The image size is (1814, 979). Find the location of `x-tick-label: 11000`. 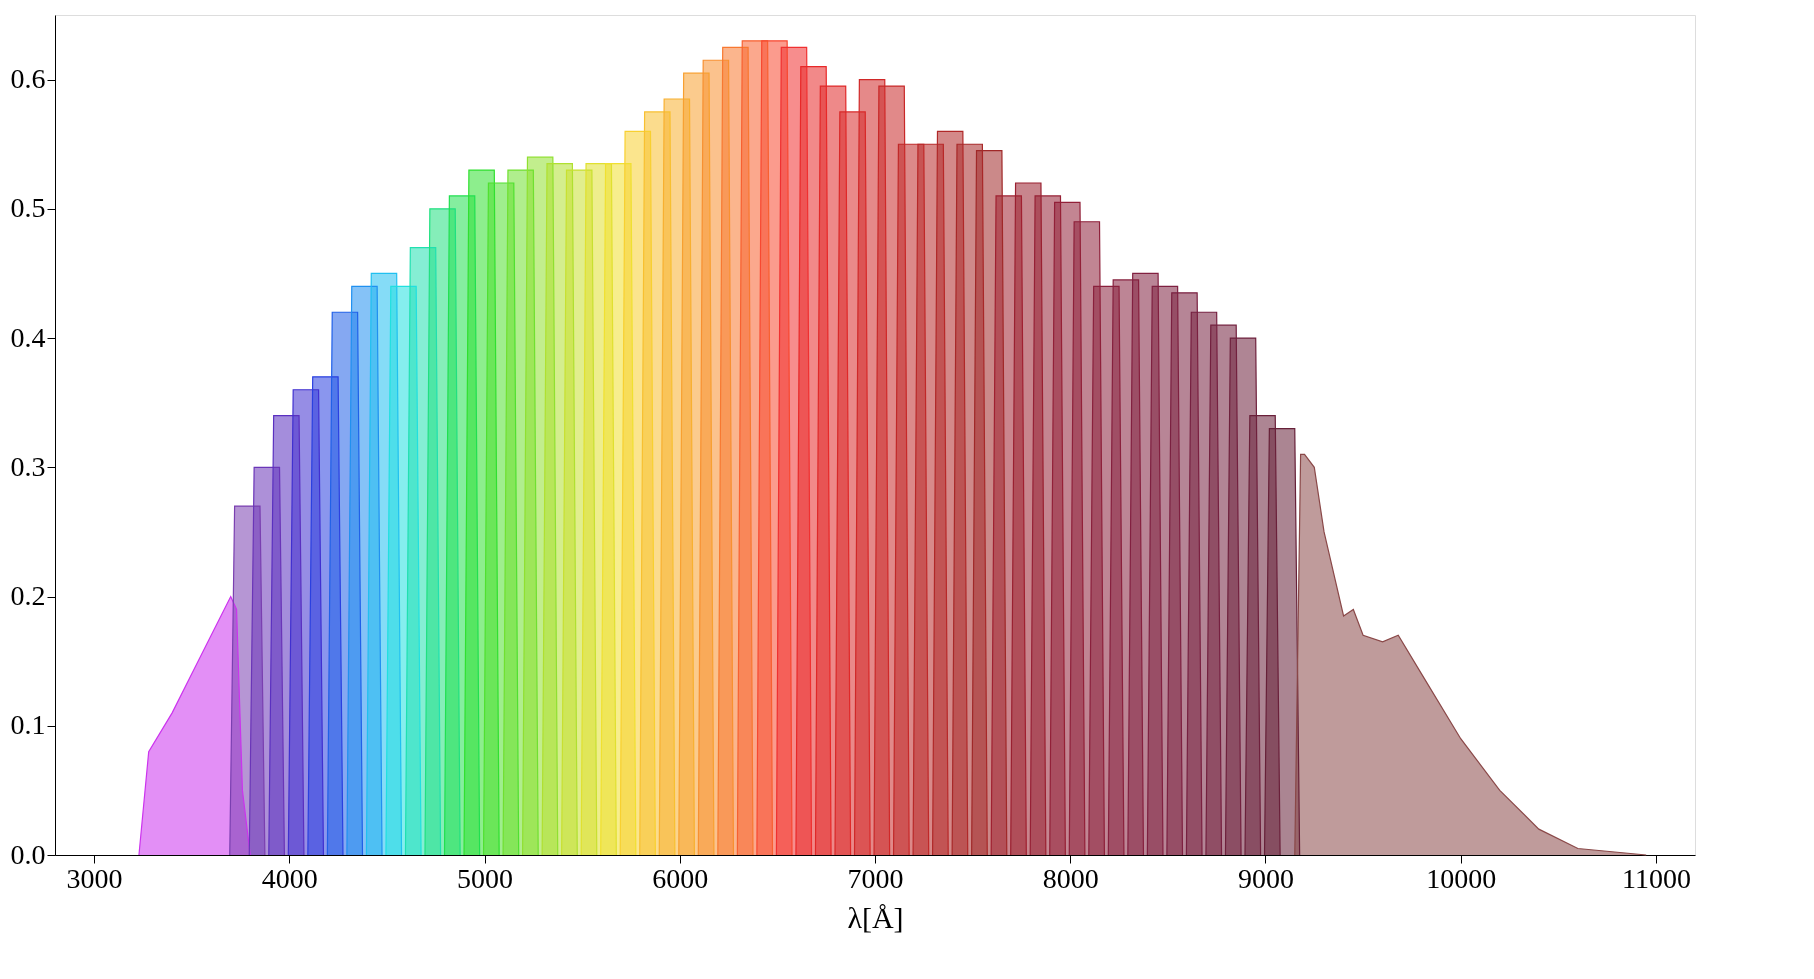

x-tick-label: 11000 is located at coordinates (1656, 878).